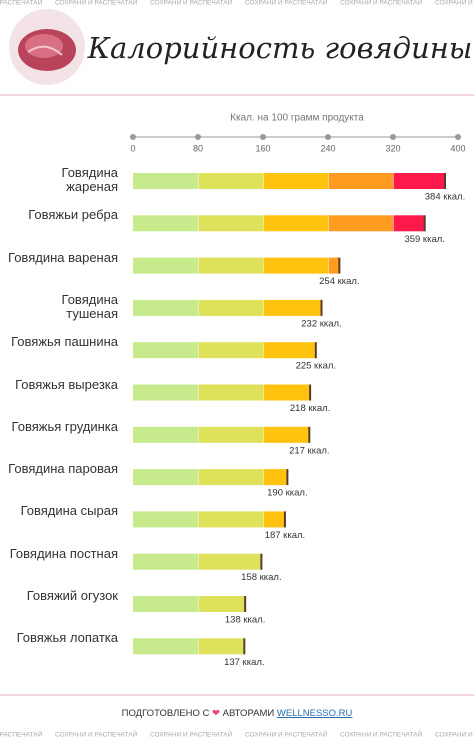  Describe the element at coordinates (89, 306) in the screenshot. I see `category-label: Говядина тушеная` at that location.